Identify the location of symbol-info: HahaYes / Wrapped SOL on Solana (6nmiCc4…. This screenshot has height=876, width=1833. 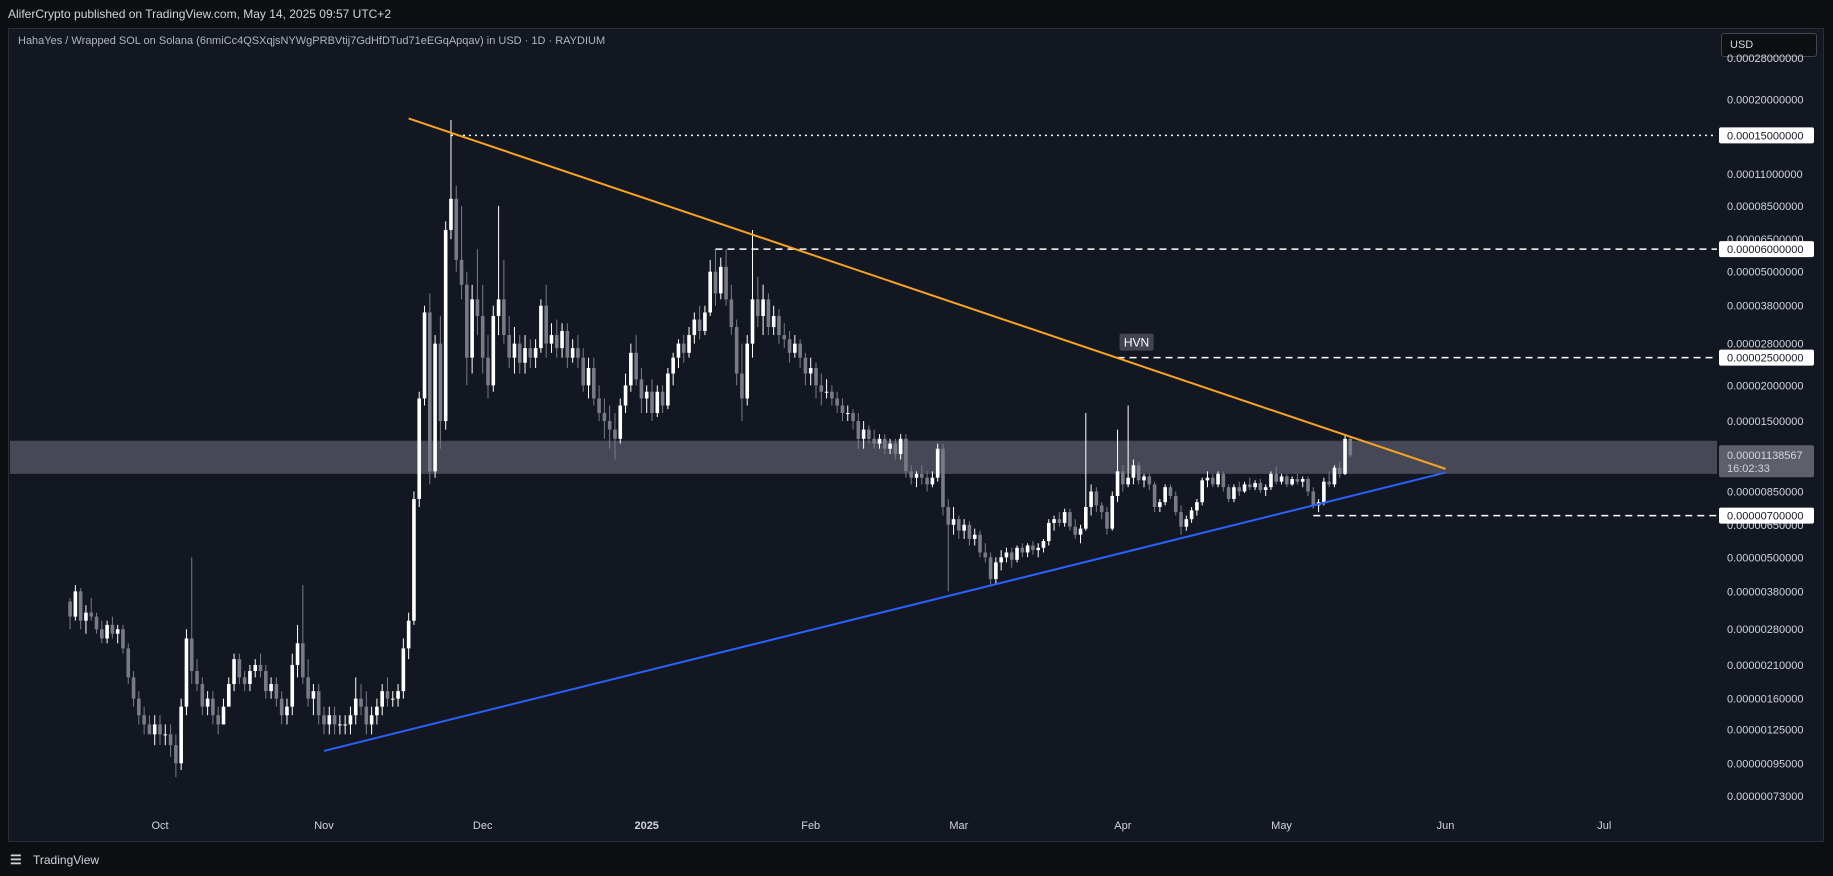
(312, 41).